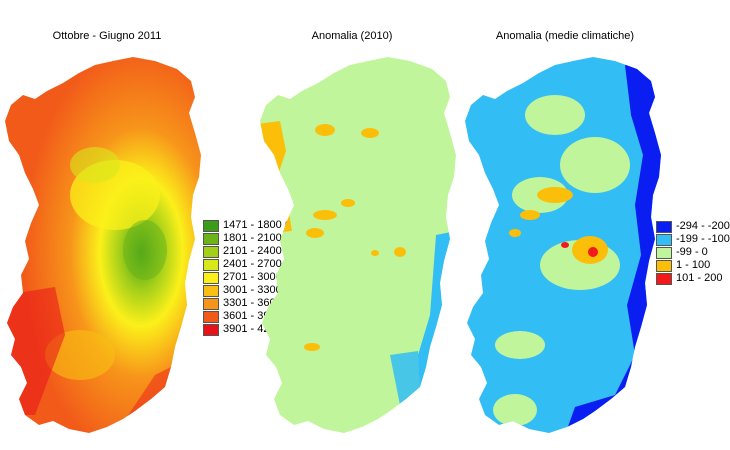 The height and width of the screenshot is (450, 730). Describe the element at coordinates (699, 278) in the screenshot. I see `legend-label: 101 - 200` at that location.